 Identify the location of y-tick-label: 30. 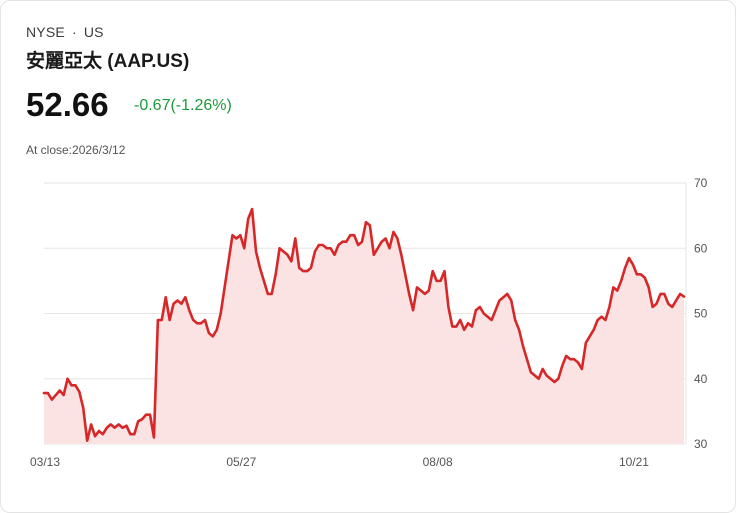
(701, 444).